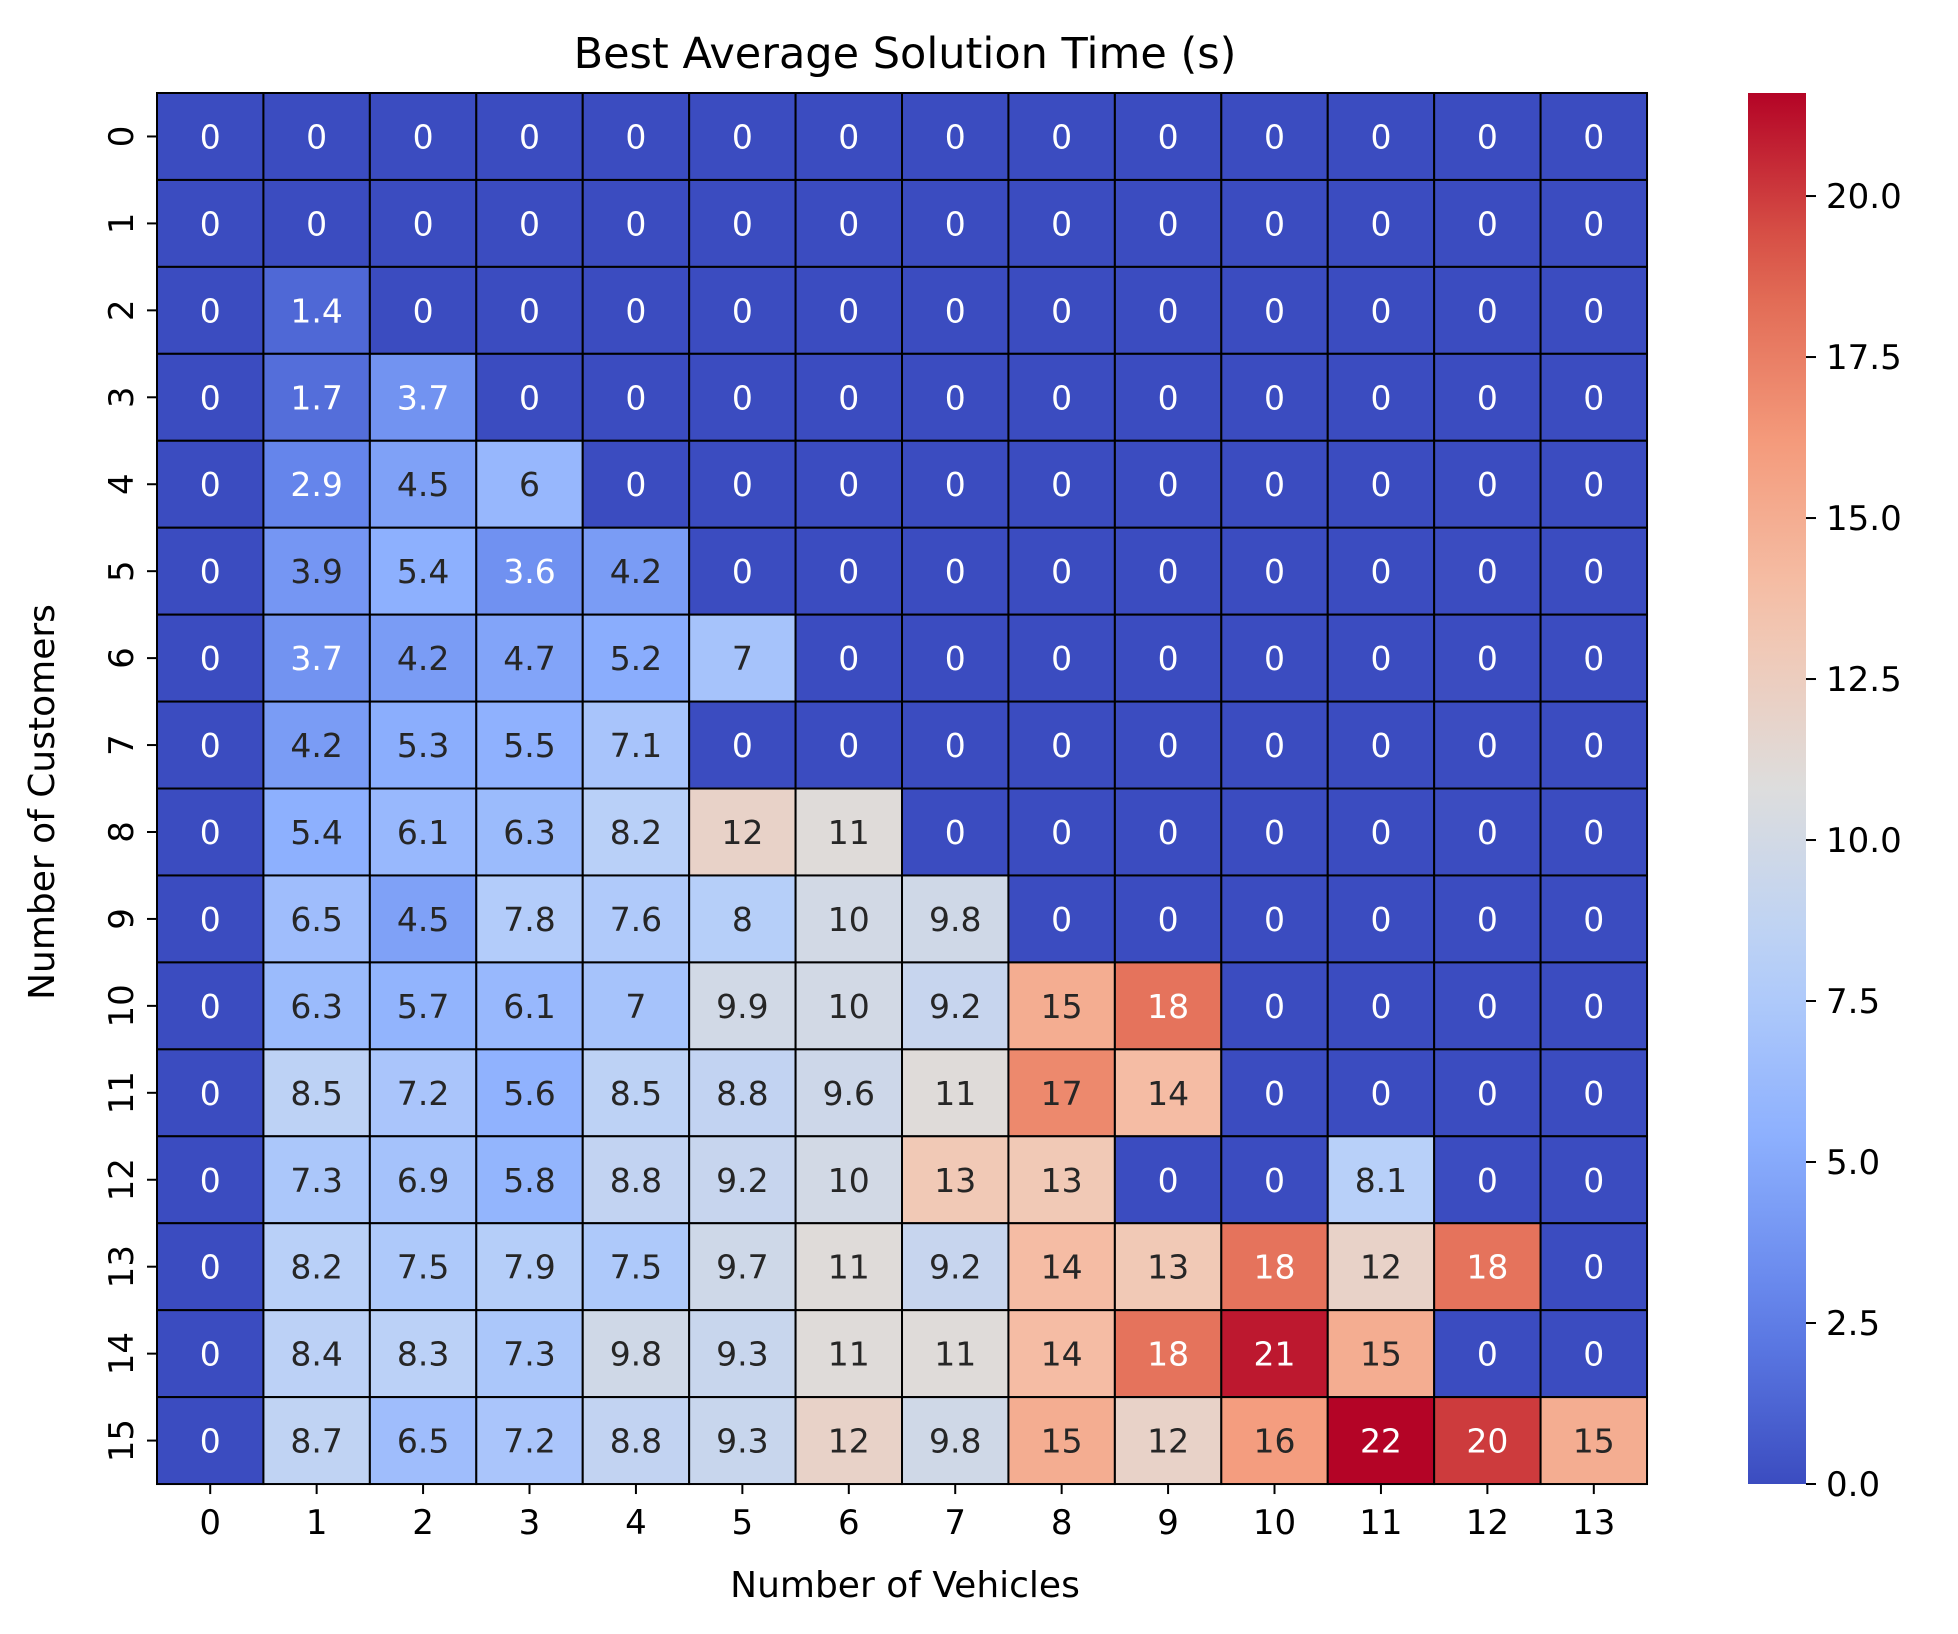  I want to click on cell-value-label: 9.6, so click(849, 1093).